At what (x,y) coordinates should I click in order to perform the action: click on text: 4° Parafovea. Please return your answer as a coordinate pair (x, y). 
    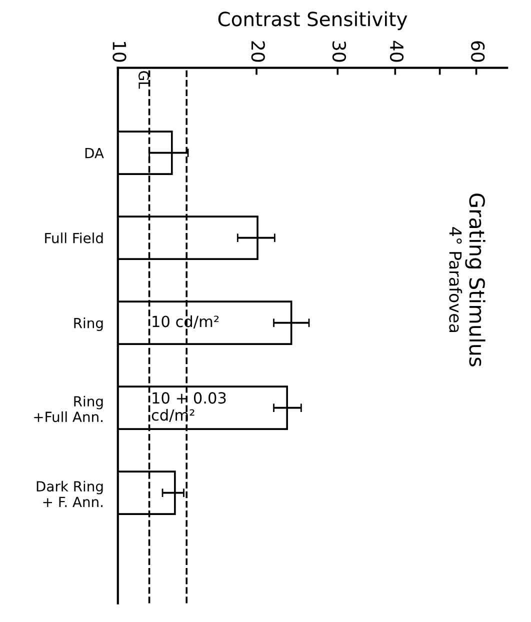
    Looking at the image, I should click on (455, 279).